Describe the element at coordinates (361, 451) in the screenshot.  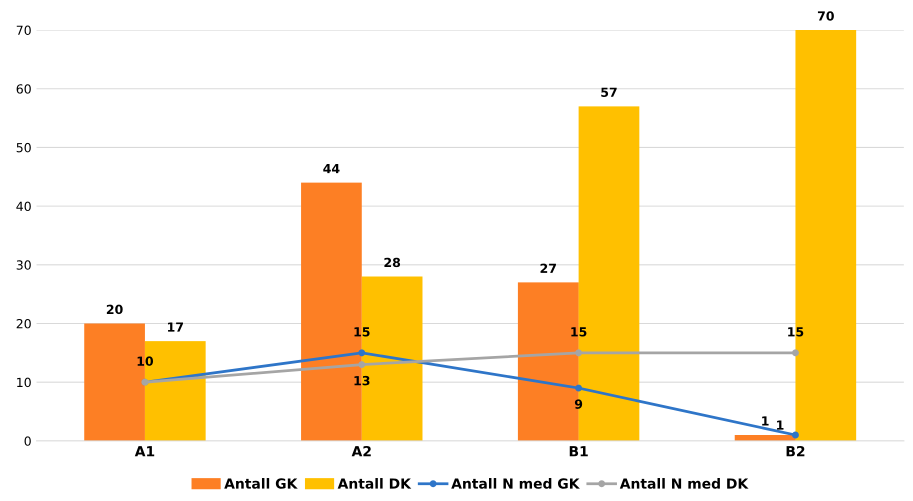
I see `x-tick-label: A2` at that location.